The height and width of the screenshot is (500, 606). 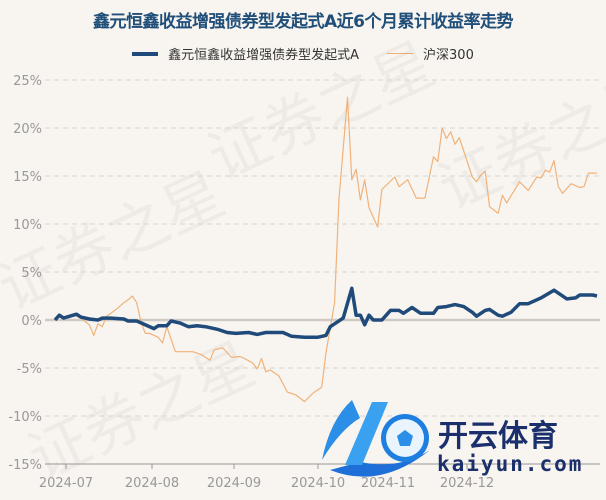 I want to click on y-tick-label: 25%, so click(x=27, y=81).